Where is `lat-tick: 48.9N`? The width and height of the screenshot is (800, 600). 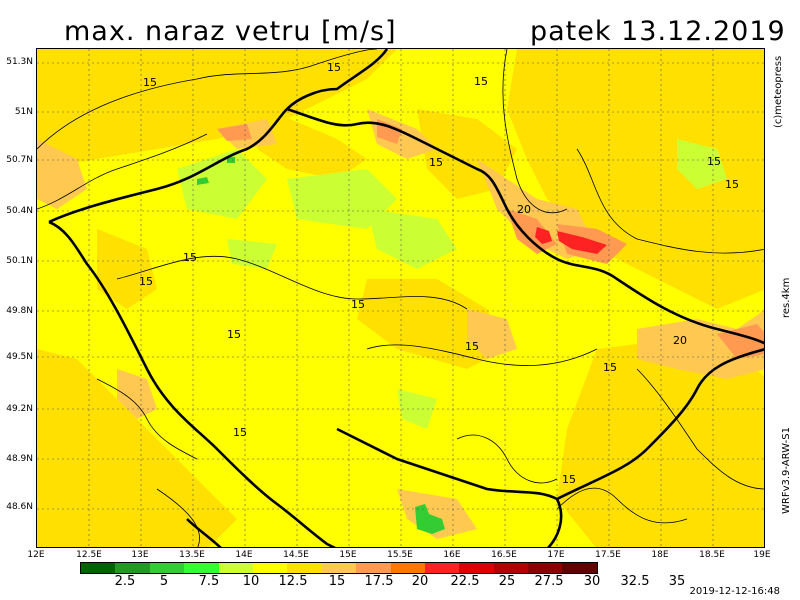 lat-tick: 48.9N is located at coordinates (19, 459).